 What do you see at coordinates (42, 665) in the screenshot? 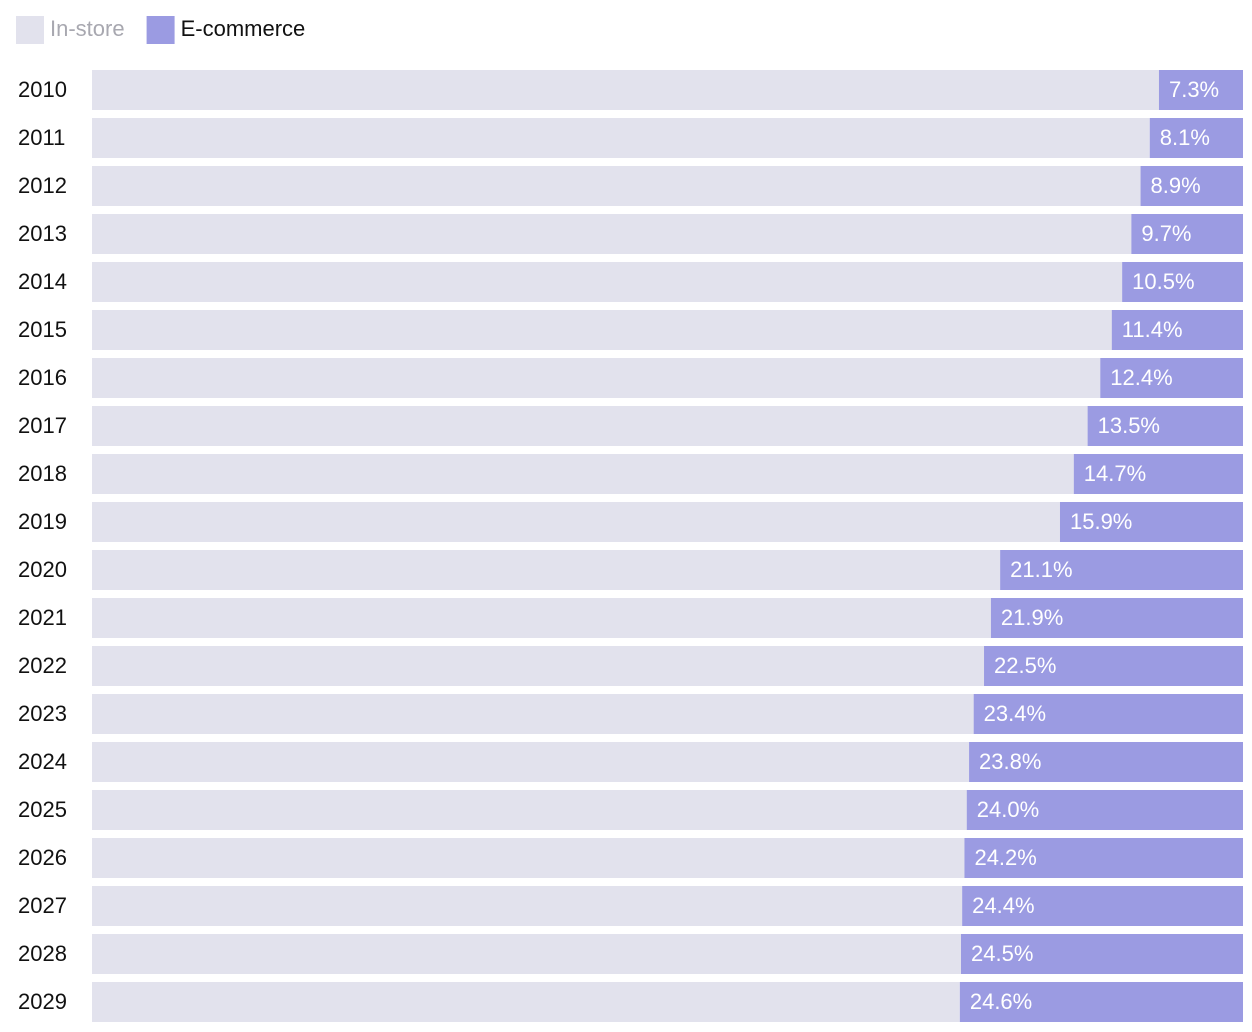
I see `y-tick-label: 2022` at bounding box center [42, 665].